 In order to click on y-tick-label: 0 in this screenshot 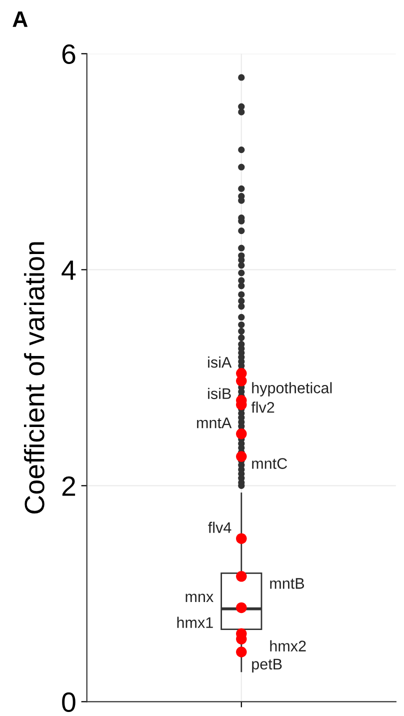, I will do `click(69, 702)`.